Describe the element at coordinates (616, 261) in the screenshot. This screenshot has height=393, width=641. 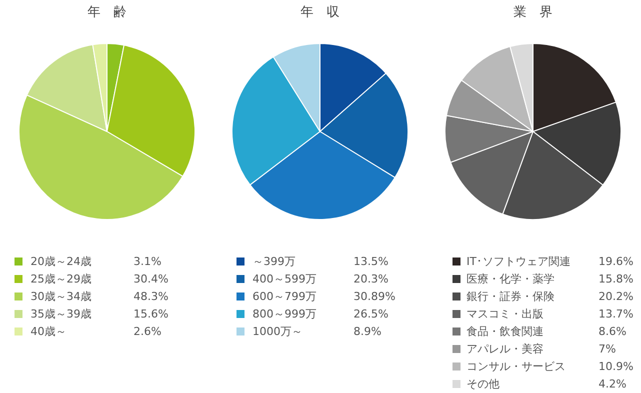
I see `data-label: 19.6%` at that location.